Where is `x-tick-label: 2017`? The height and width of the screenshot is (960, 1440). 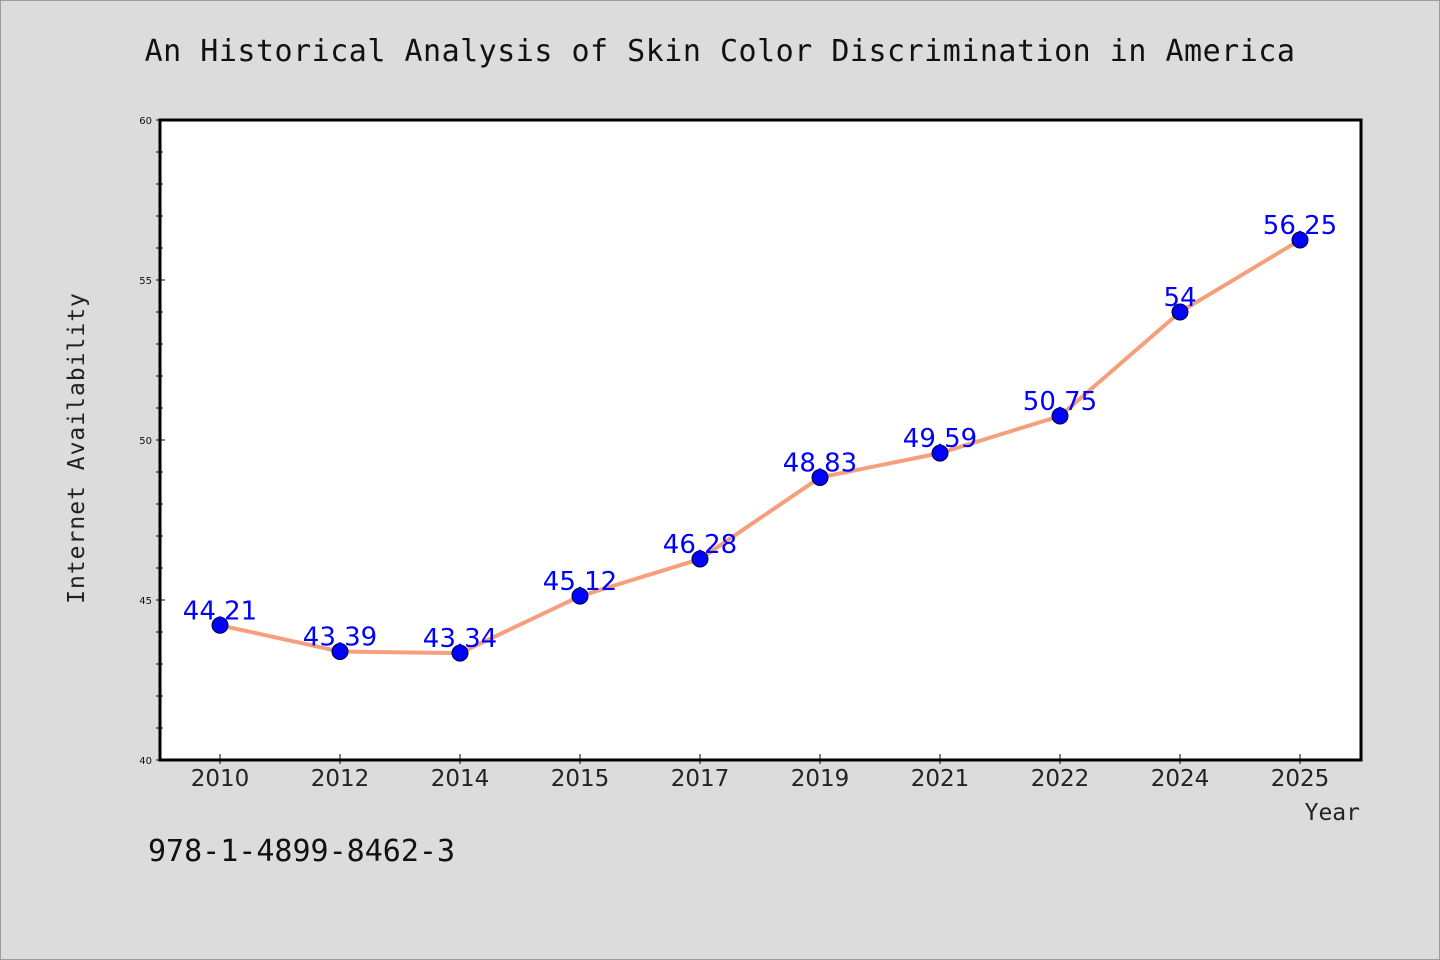 x-tick-label: 2017 is located at coordinates (700, 779).